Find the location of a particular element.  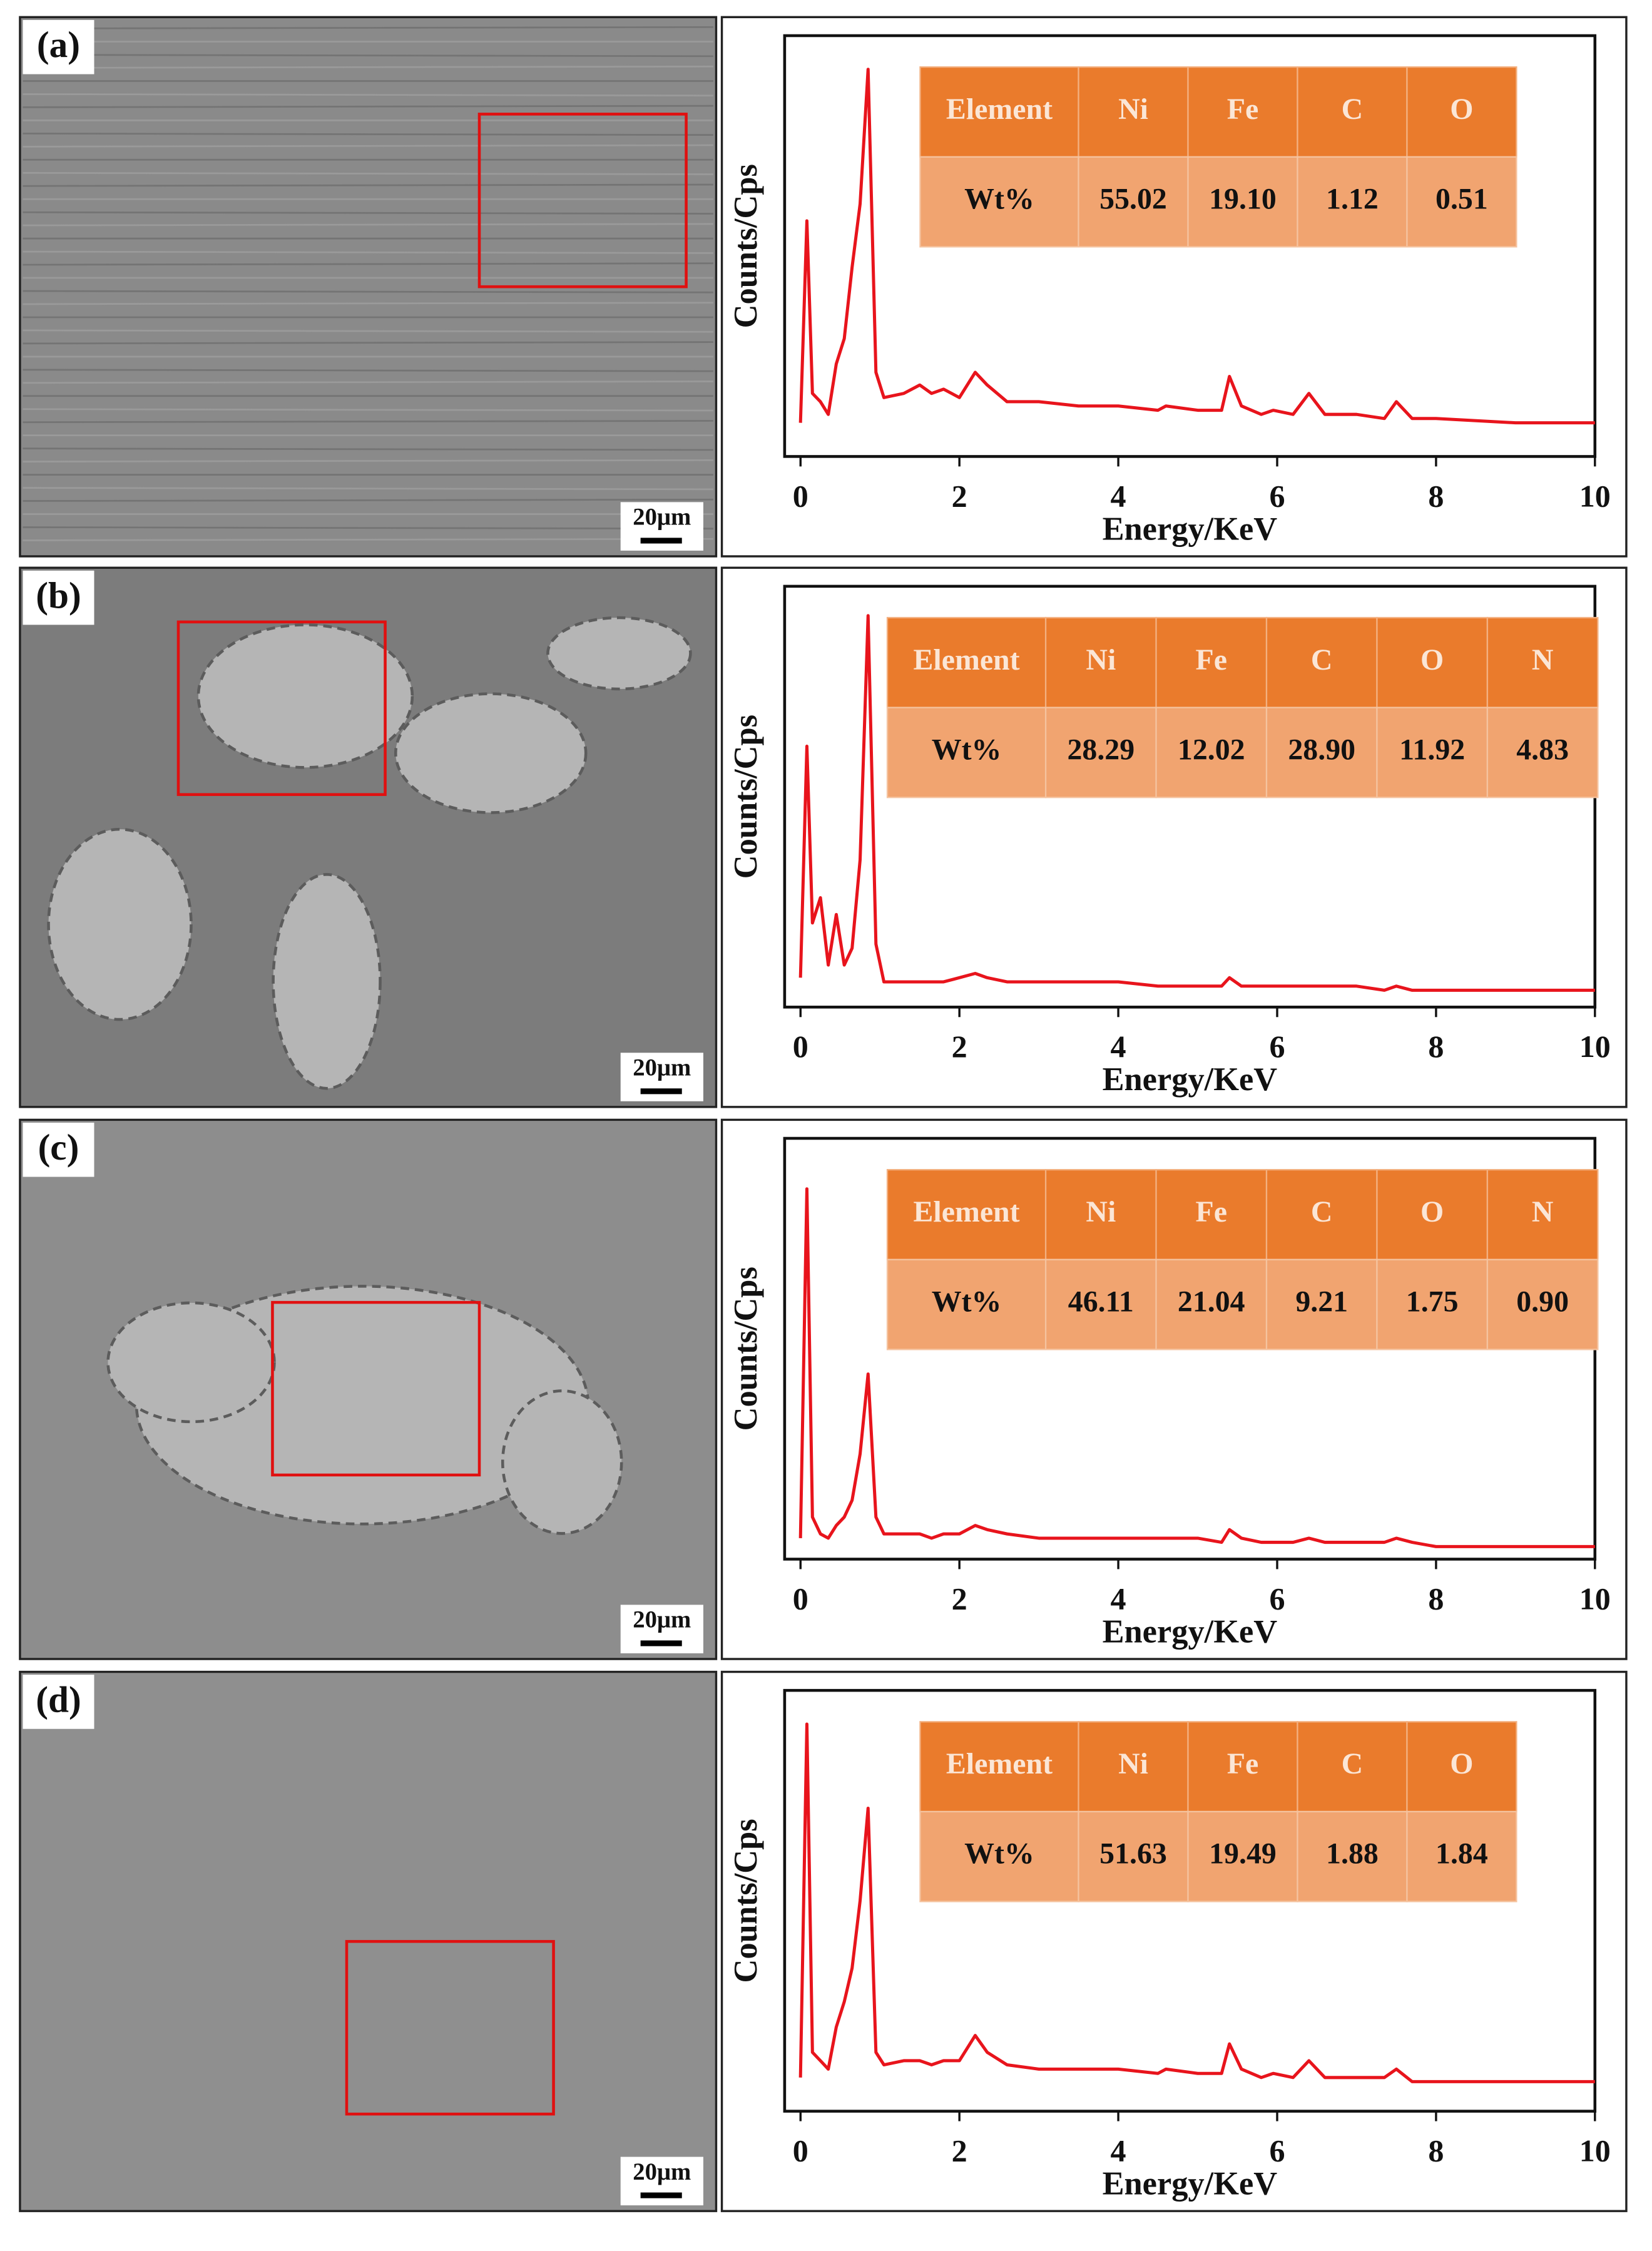

panel-label: (c) is located at coordinates (58, 1147).